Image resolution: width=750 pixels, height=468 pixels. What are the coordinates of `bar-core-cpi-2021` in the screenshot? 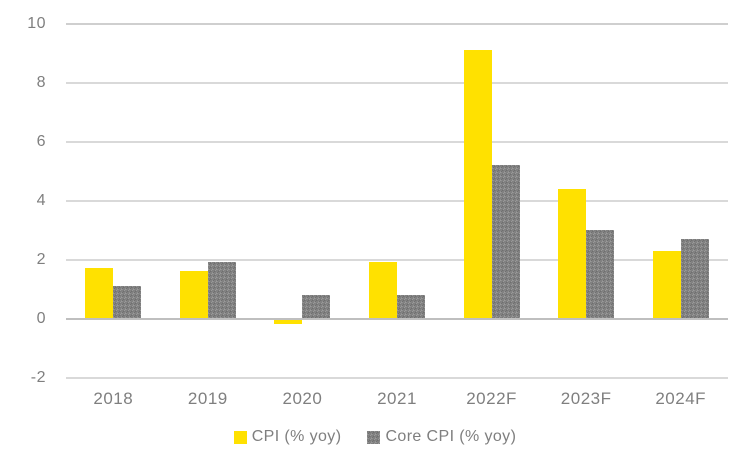 It's located at (411, 306).